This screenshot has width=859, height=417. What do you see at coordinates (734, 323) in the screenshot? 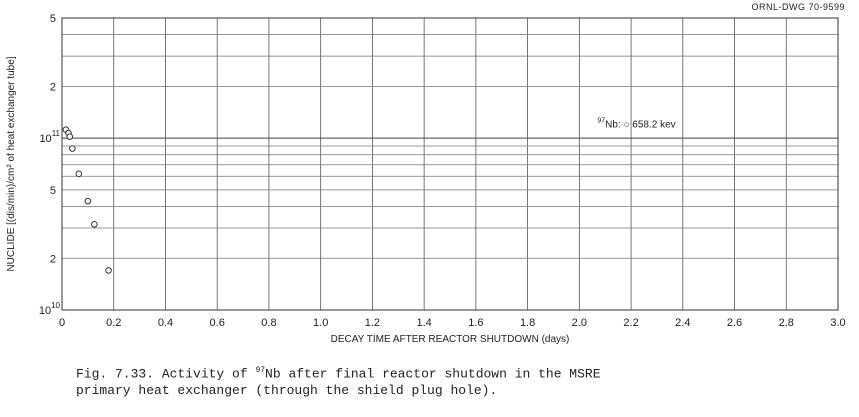
I see `x-tick-label: 2.6` at bounding box center [734, 323].